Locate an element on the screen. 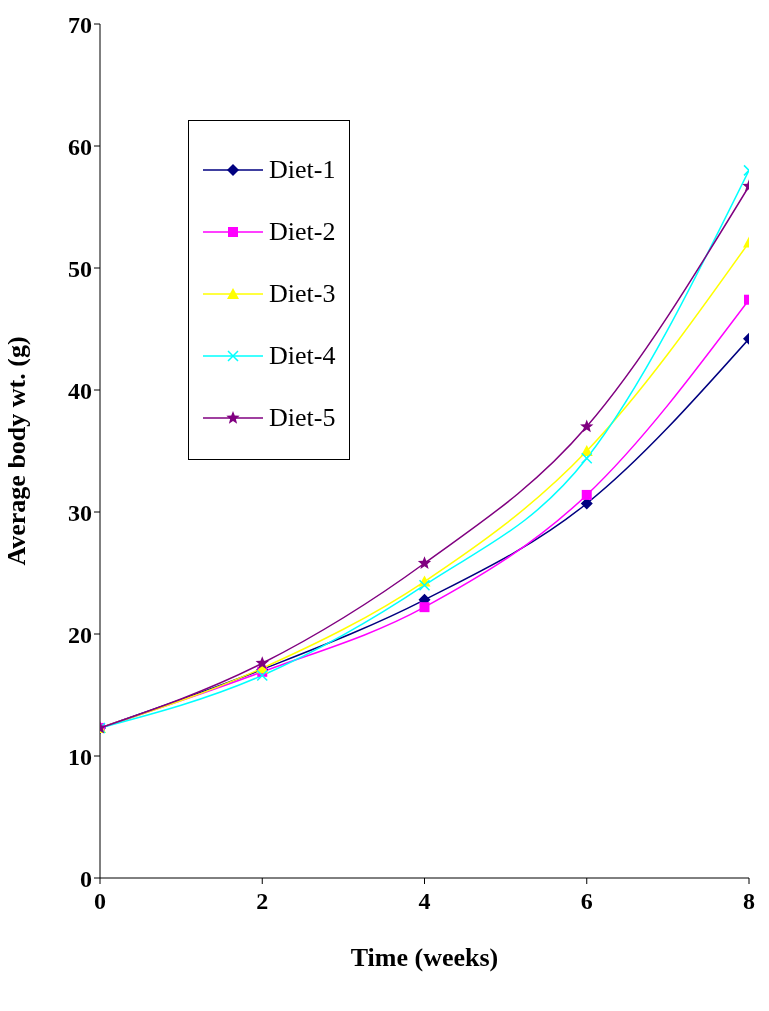 The height and width of the screenshot is (1011, 769). y-tick-label: 50 is located at coordinates (80, 268).